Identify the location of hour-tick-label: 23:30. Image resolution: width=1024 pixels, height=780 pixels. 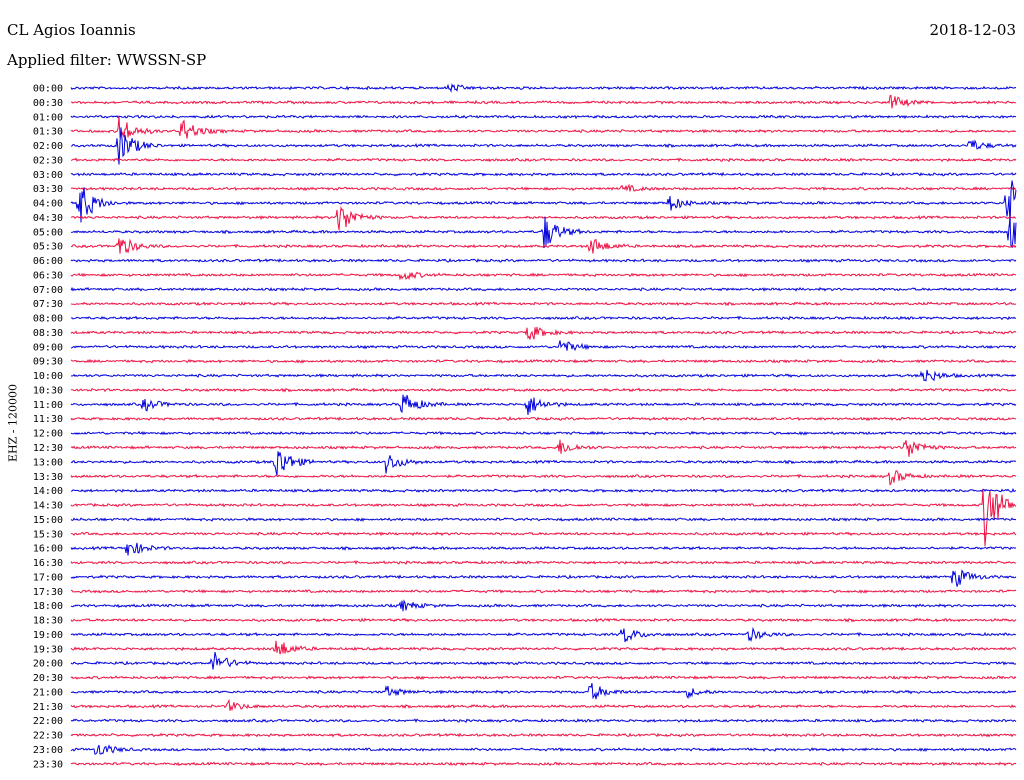
(48, 764).